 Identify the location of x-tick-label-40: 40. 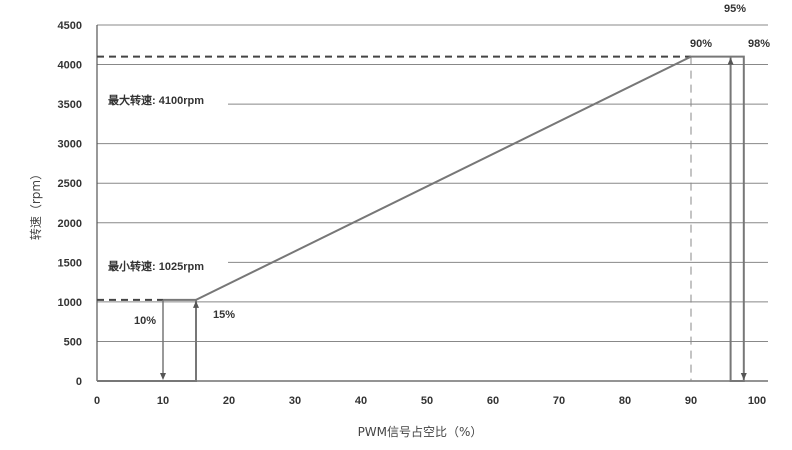
(361, 401).